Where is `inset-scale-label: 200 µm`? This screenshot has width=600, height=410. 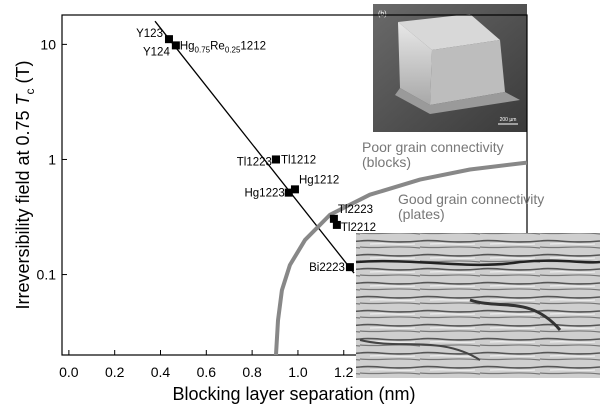 inset-scale-label: 200 µm is located at coordinates (508, 120).